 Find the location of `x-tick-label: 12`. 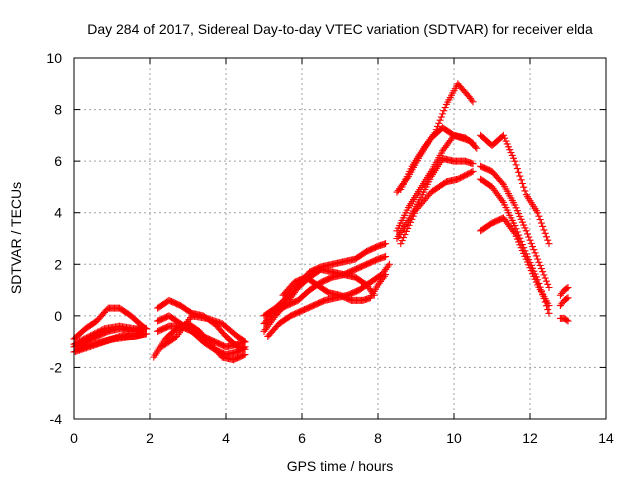

x-tick-label: 12 is located at coordinates (530, 438).